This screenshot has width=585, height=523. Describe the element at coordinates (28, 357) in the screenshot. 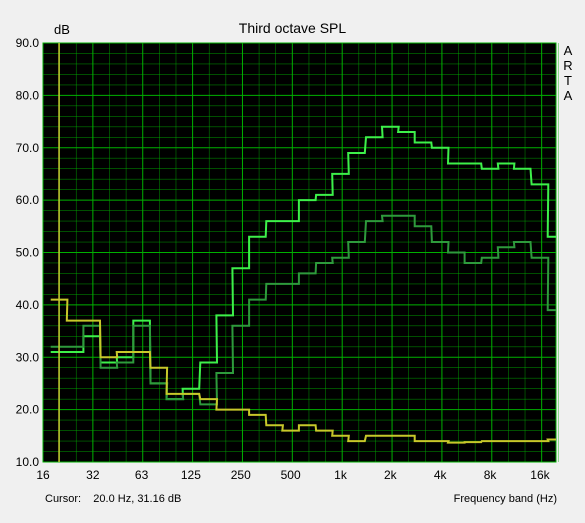

I see `y-tick-label: 30.0` at that location.